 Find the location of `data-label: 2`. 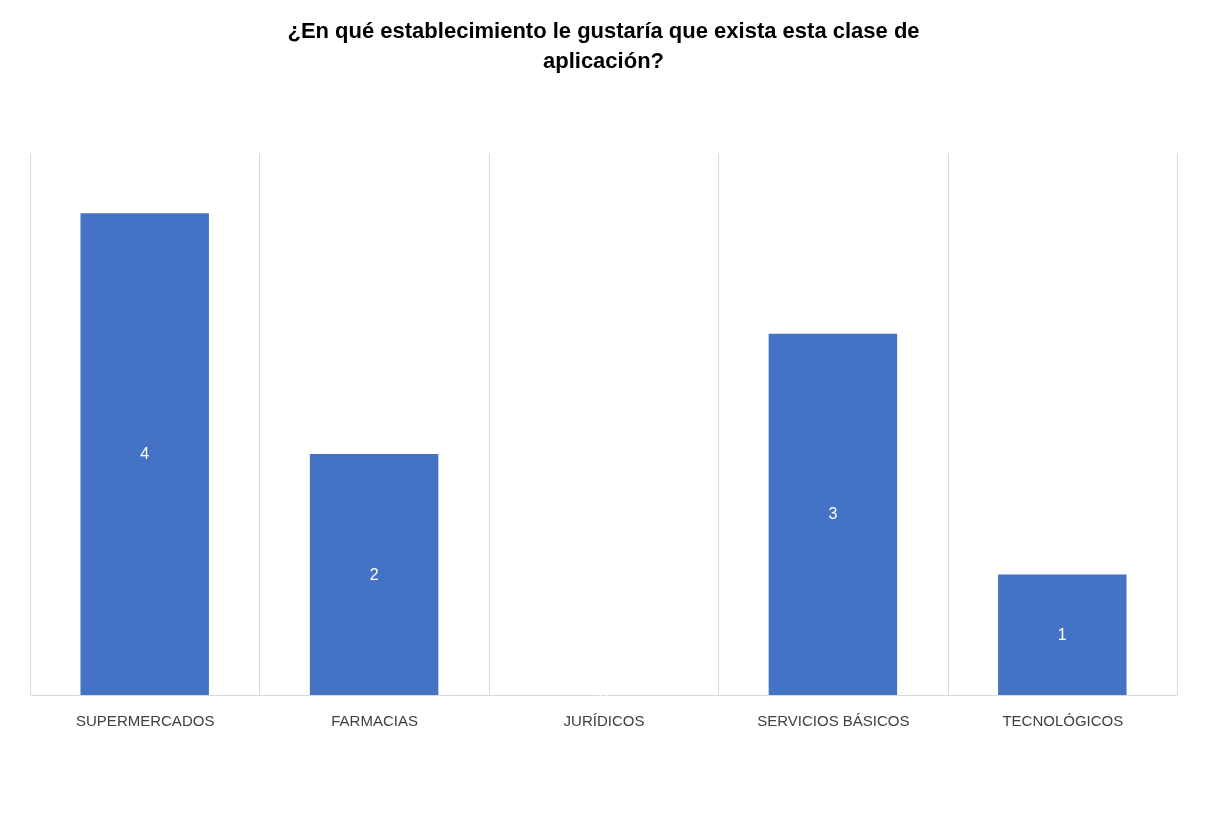

data-label: 2 is located at coordinates (374, 574).